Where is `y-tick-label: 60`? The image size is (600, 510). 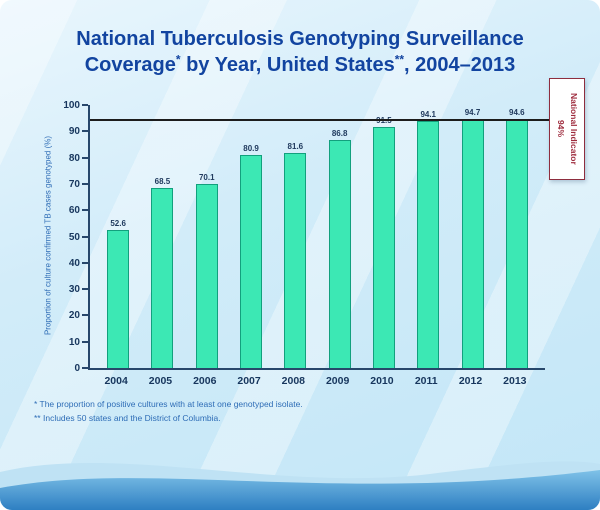
y-tick-label: 60 is located at coordinates (74, 211).